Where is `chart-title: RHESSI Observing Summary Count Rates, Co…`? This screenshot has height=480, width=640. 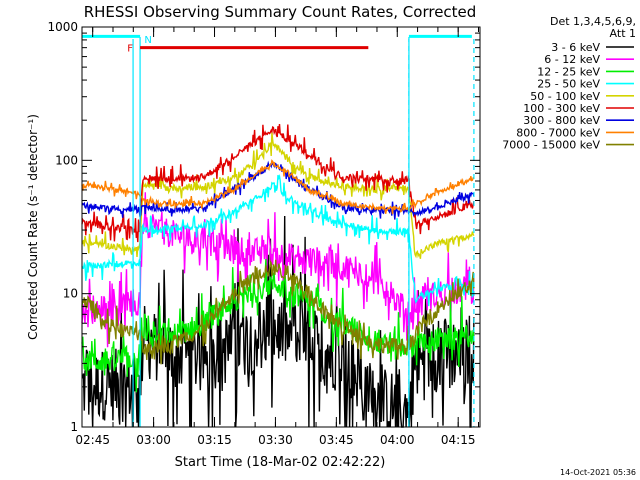 chart-title: RHESSI Observing Summary Count Rates, Co… is located at coordinates (280, 12).